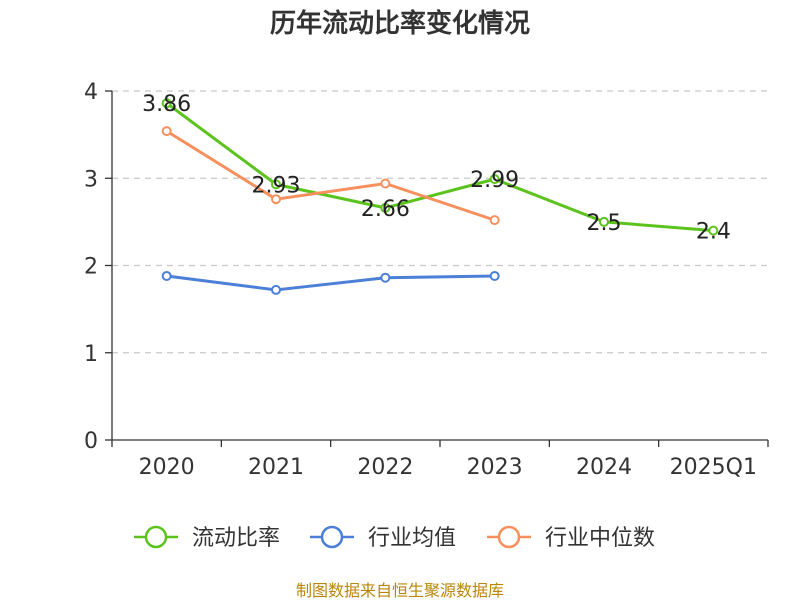 The image size is (800, 600). What do you see at coordinates (167, 467) in the screenshot?
I see `x-tick-label-2020: 2020` at bounding box center [167, 467].